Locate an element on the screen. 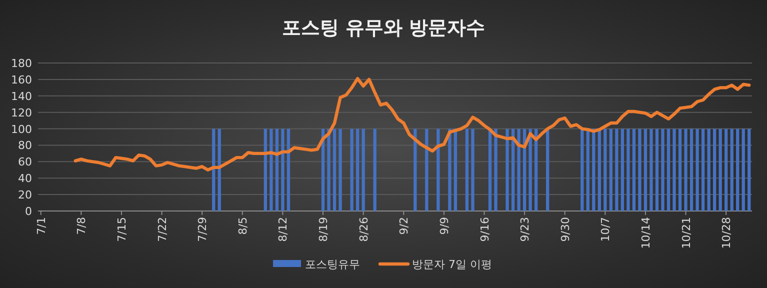 Image resolution: width=767 pixels, height=288 pixels. y-tick-label: 140 is located at coordinates (21, 96).